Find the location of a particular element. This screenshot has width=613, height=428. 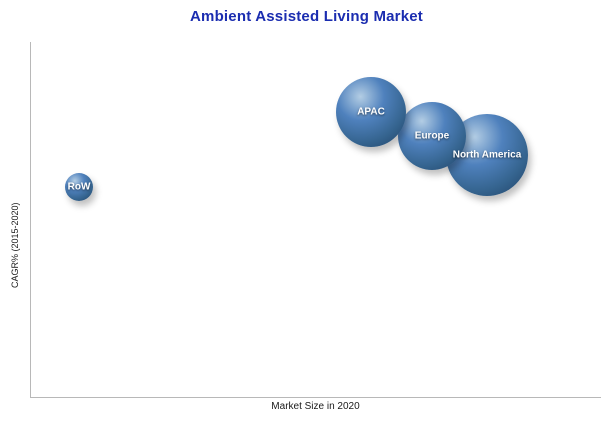

bubble-label-row: RoW is located at coordinates (79, 187).